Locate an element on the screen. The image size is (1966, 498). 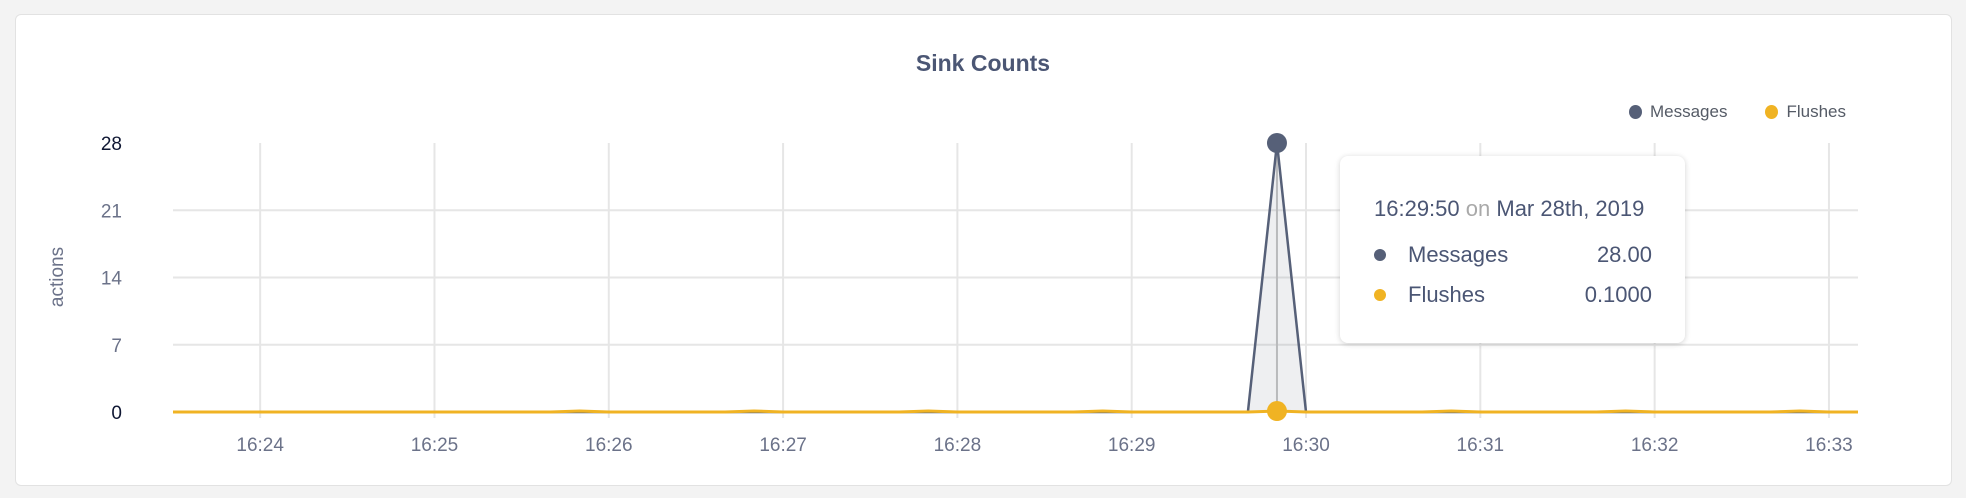
legend-label: Flushes is located at coordinates (1816, 111).